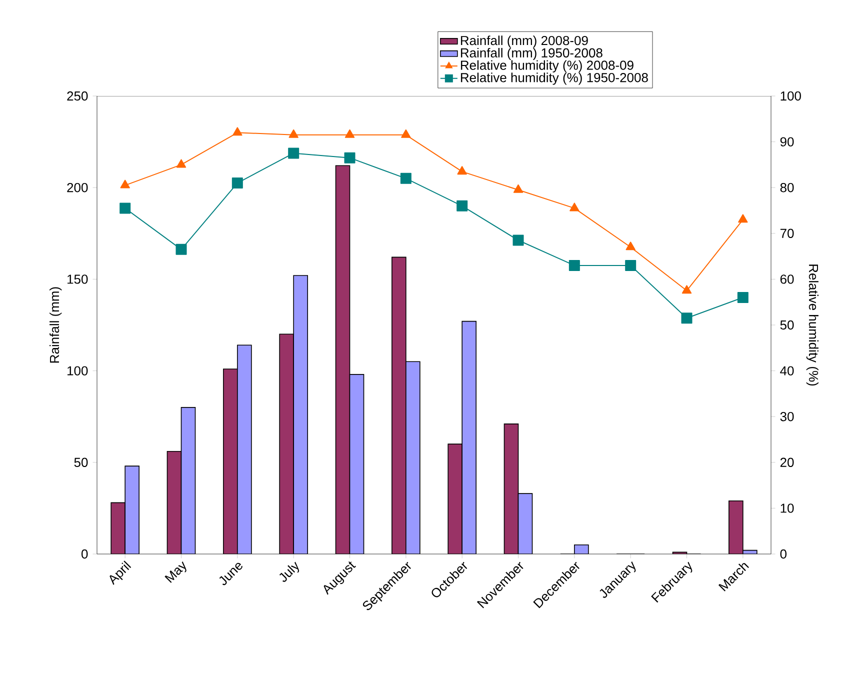 The image size is (854, 686). Describe the element at coordinates (77, 187) in the screenshot. I see `y-tick-label: 200` at that location.